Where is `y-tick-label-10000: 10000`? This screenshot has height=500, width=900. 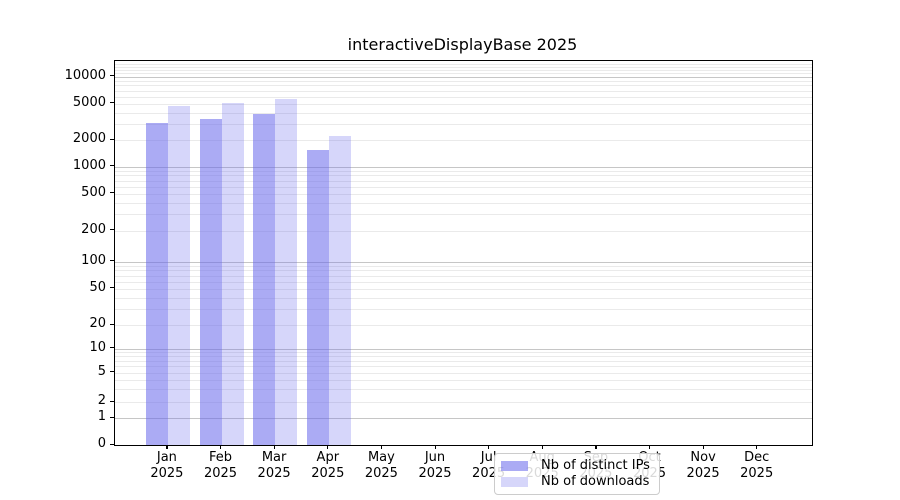 y-tick-label-10000: 10000 is located at coordinates (85, 75).